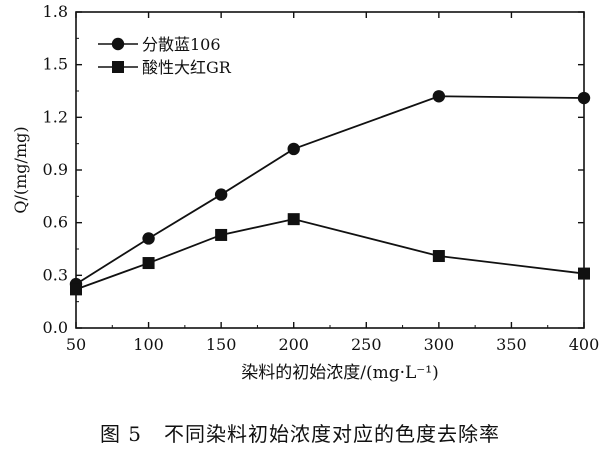 The width and height of the screenshot is (600, 450). What do you see at coordinates (76, 344) in the screenshot?
I see `x-tick-label: 50` at bounding box center [76, 344].